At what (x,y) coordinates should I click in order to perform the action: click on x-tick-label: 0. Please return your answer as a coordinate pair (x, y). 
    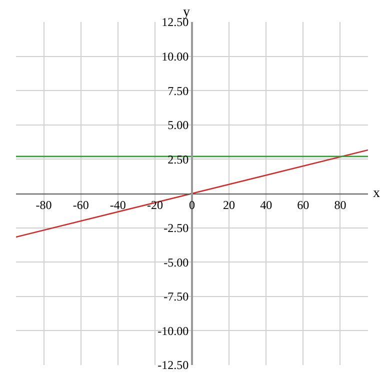
    Looking at the image, I should click on (192, 205).